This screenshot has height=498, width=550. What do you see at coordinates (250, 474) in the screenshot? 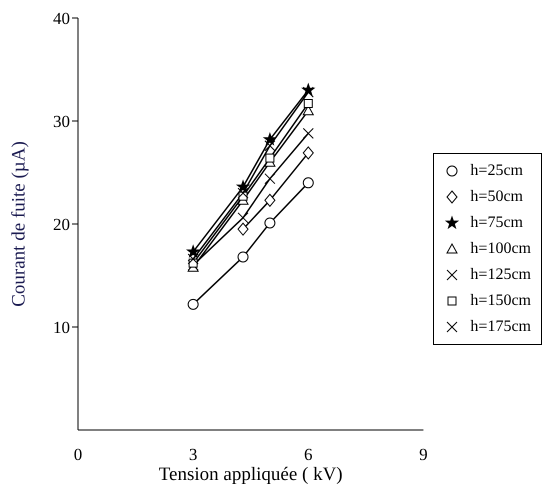
I see `x-axis-title: Tension appliquée ( kV)` at bounding box center [250, 474].